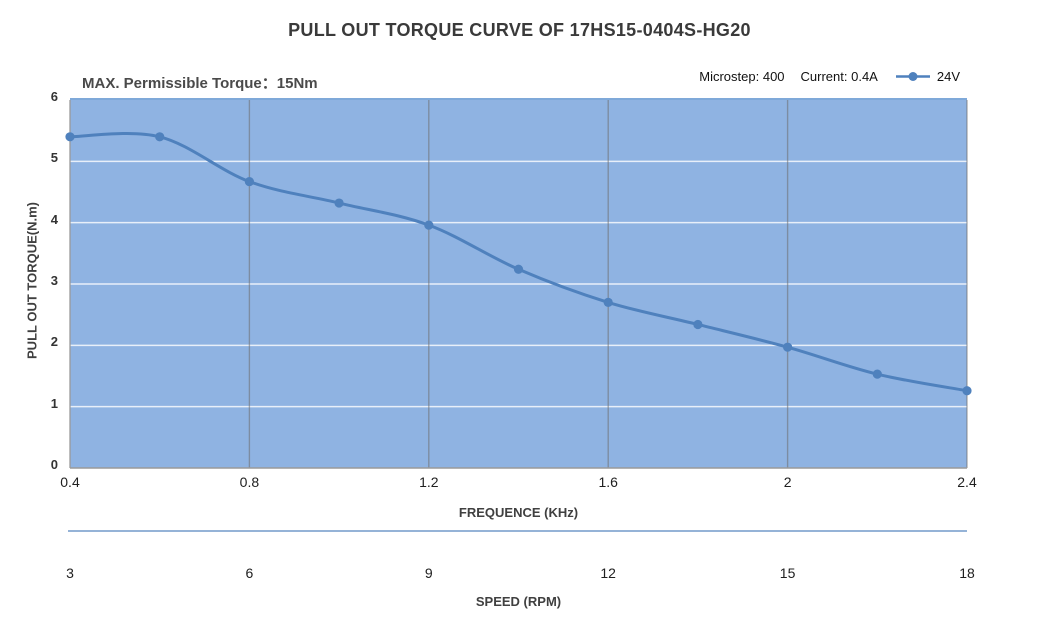 The width and height of the screenshot is (1039, 624). I want to click on speed-tick-label: 6, so click(249, 573).